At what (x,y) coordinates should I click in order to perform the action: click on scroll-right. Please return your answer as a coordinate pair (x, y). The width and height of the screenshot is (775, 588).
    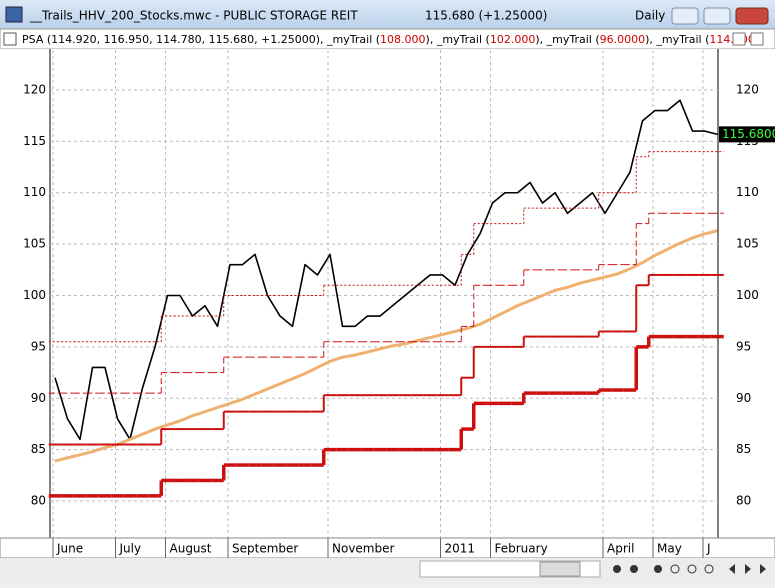
    Looking at the image, I should click on (748, 569).